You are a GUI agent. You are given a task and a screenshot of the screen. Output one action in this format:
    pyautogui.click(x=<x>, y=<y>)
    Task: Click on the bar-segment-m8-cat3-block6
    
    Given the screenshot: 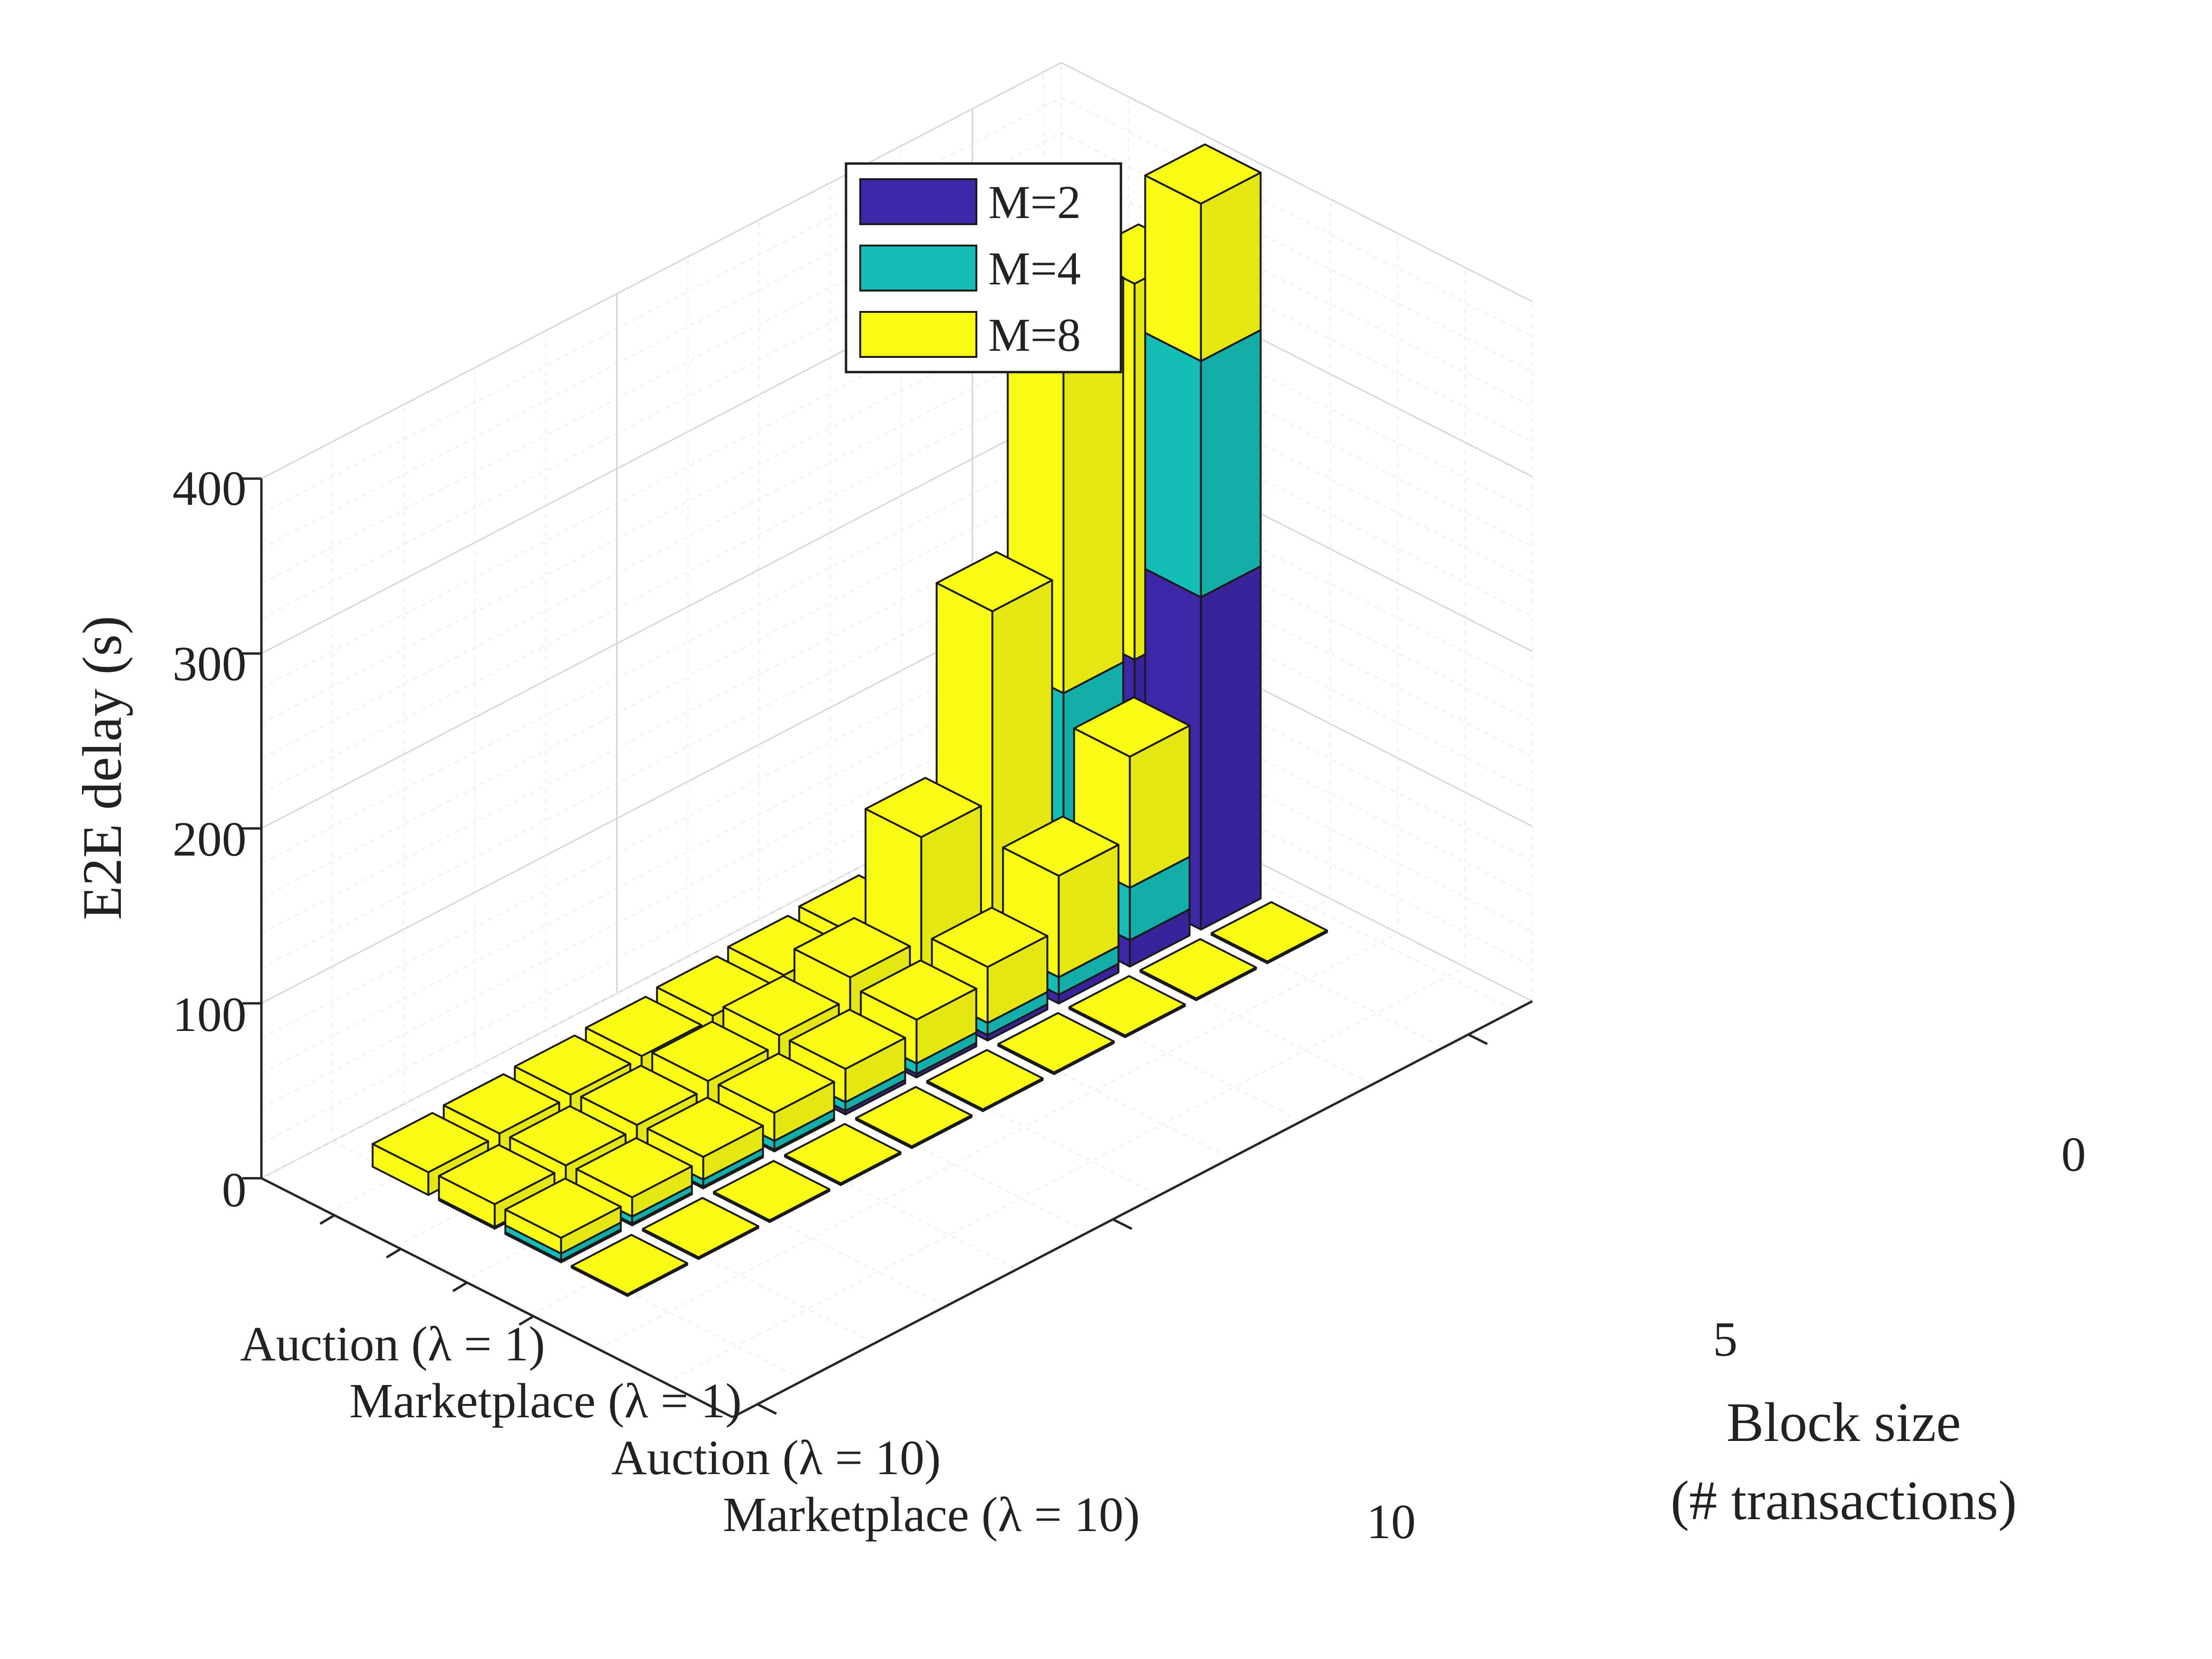 What is the action you would take?
    pyautogui.click(x=914, y=1117)
    